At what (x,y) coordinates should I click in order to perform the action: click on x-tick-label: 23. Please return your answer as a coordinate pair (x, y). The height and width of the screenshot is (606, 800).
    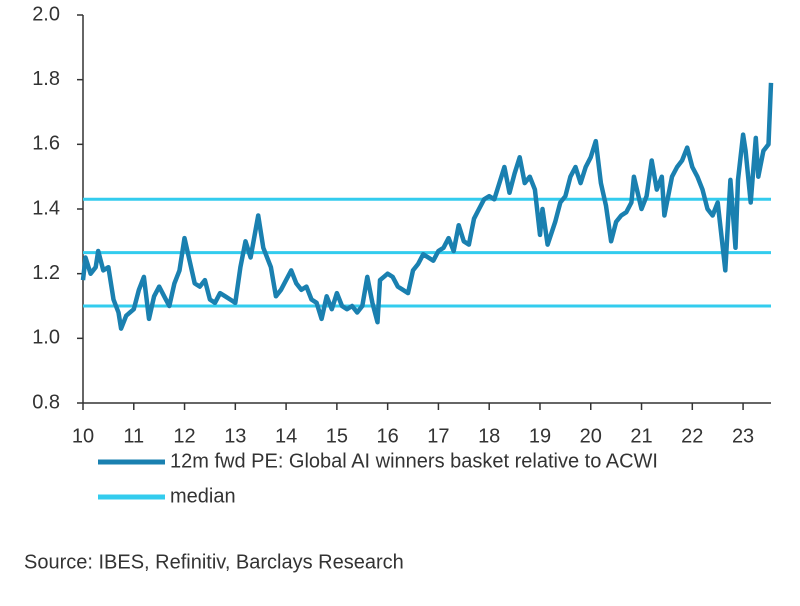
    Looking at the image, I should click on (743, 436).